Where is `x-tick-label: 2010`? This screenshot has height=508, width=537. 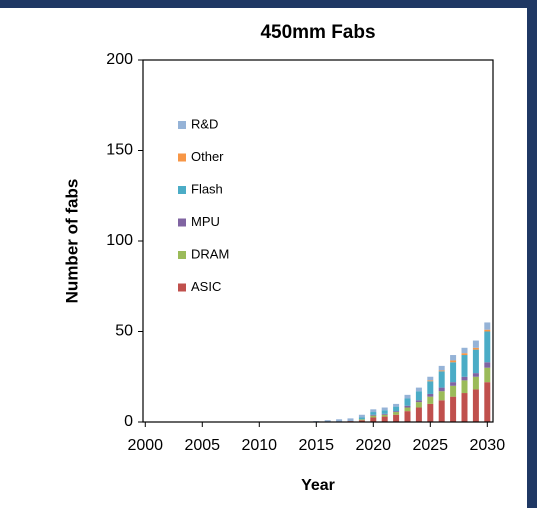 x-tick-label: 2010 is located at coordinates (259, 445).